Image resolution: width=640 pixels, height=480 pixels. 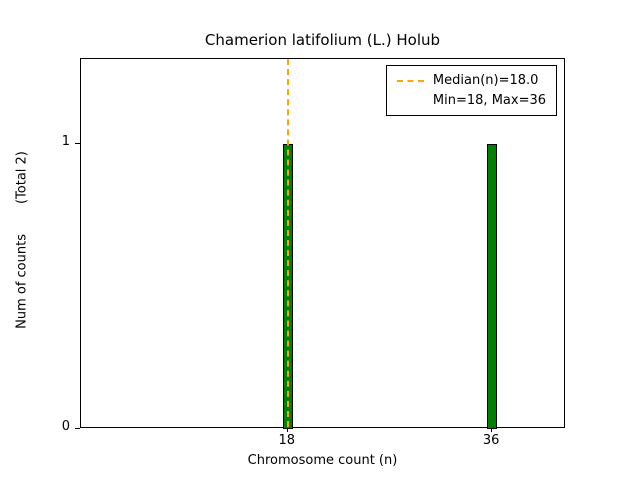 What do you see at coordinates (485, 80) in the screenshot?
I see `legend-label-median: Median(n)=18.0` at bounding box center [485, 80].